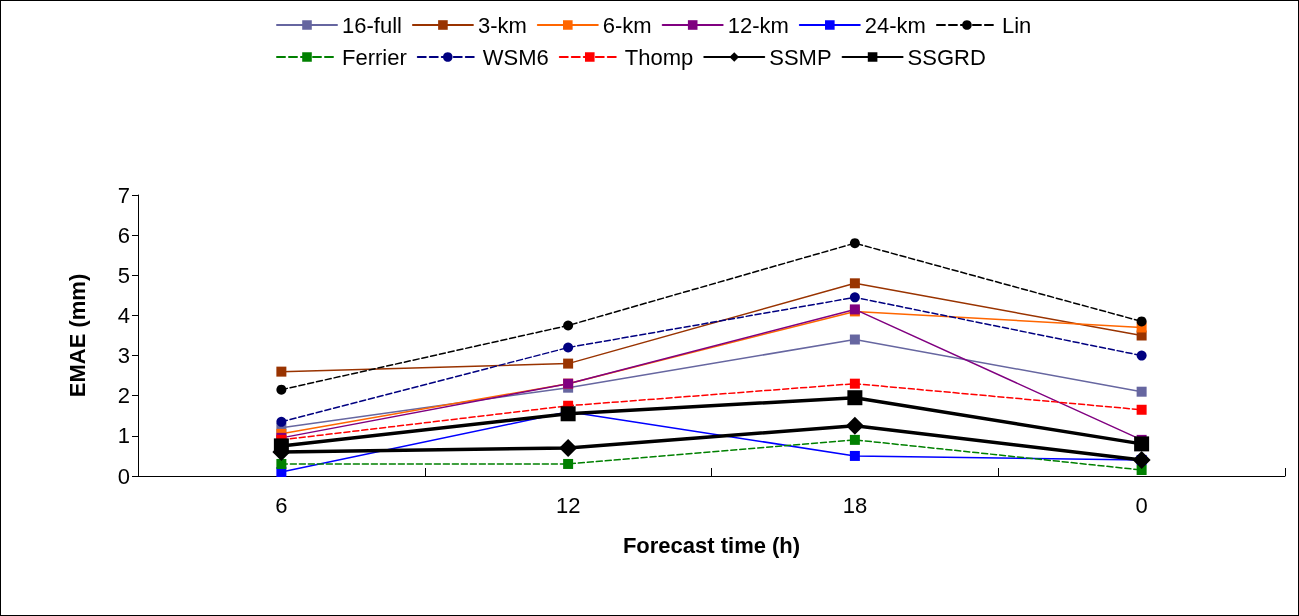  What do you see at coordinates (123, 476) in the screenshot?
I see `y-tick-label: 0` at bounding box center [123, 476].